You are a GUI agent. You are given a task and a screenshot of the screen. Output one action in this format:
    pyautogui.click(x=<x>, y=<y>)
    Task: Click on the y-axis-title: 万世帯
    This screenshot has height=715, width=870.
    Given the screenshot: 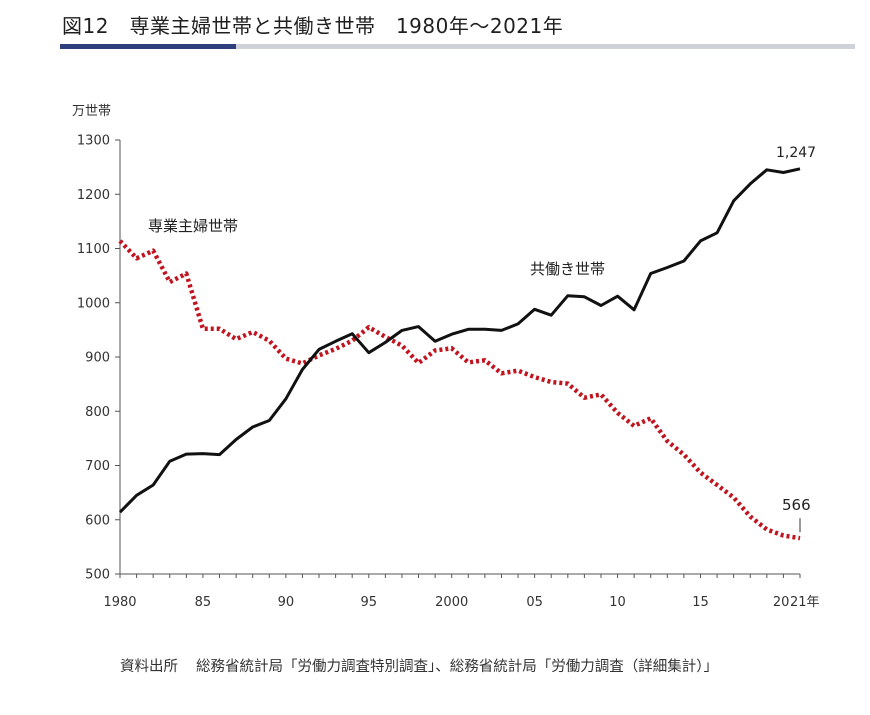 What is the action you would take?
    pyautogui.click(x=91, y=111)
    